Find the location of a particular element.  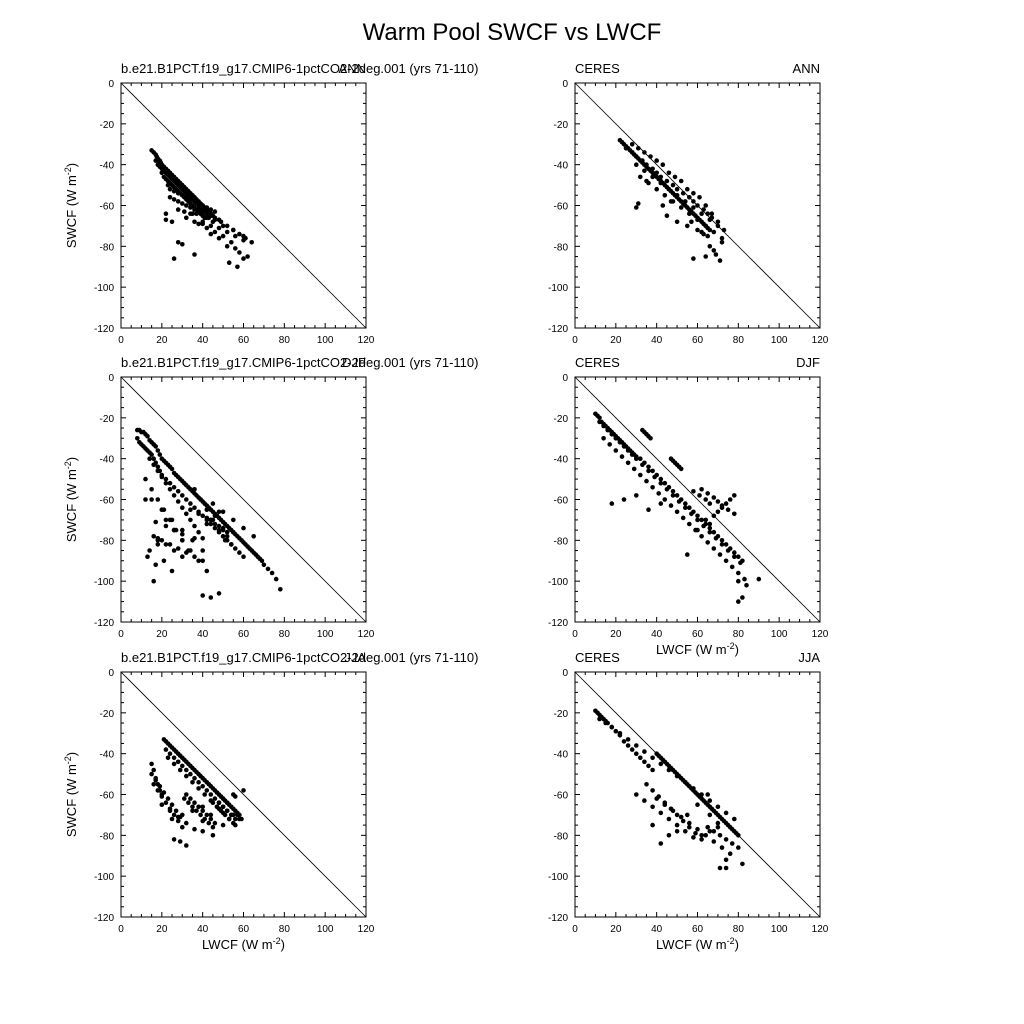

panel-right-label: ANN is located at coordinates (806, 68).